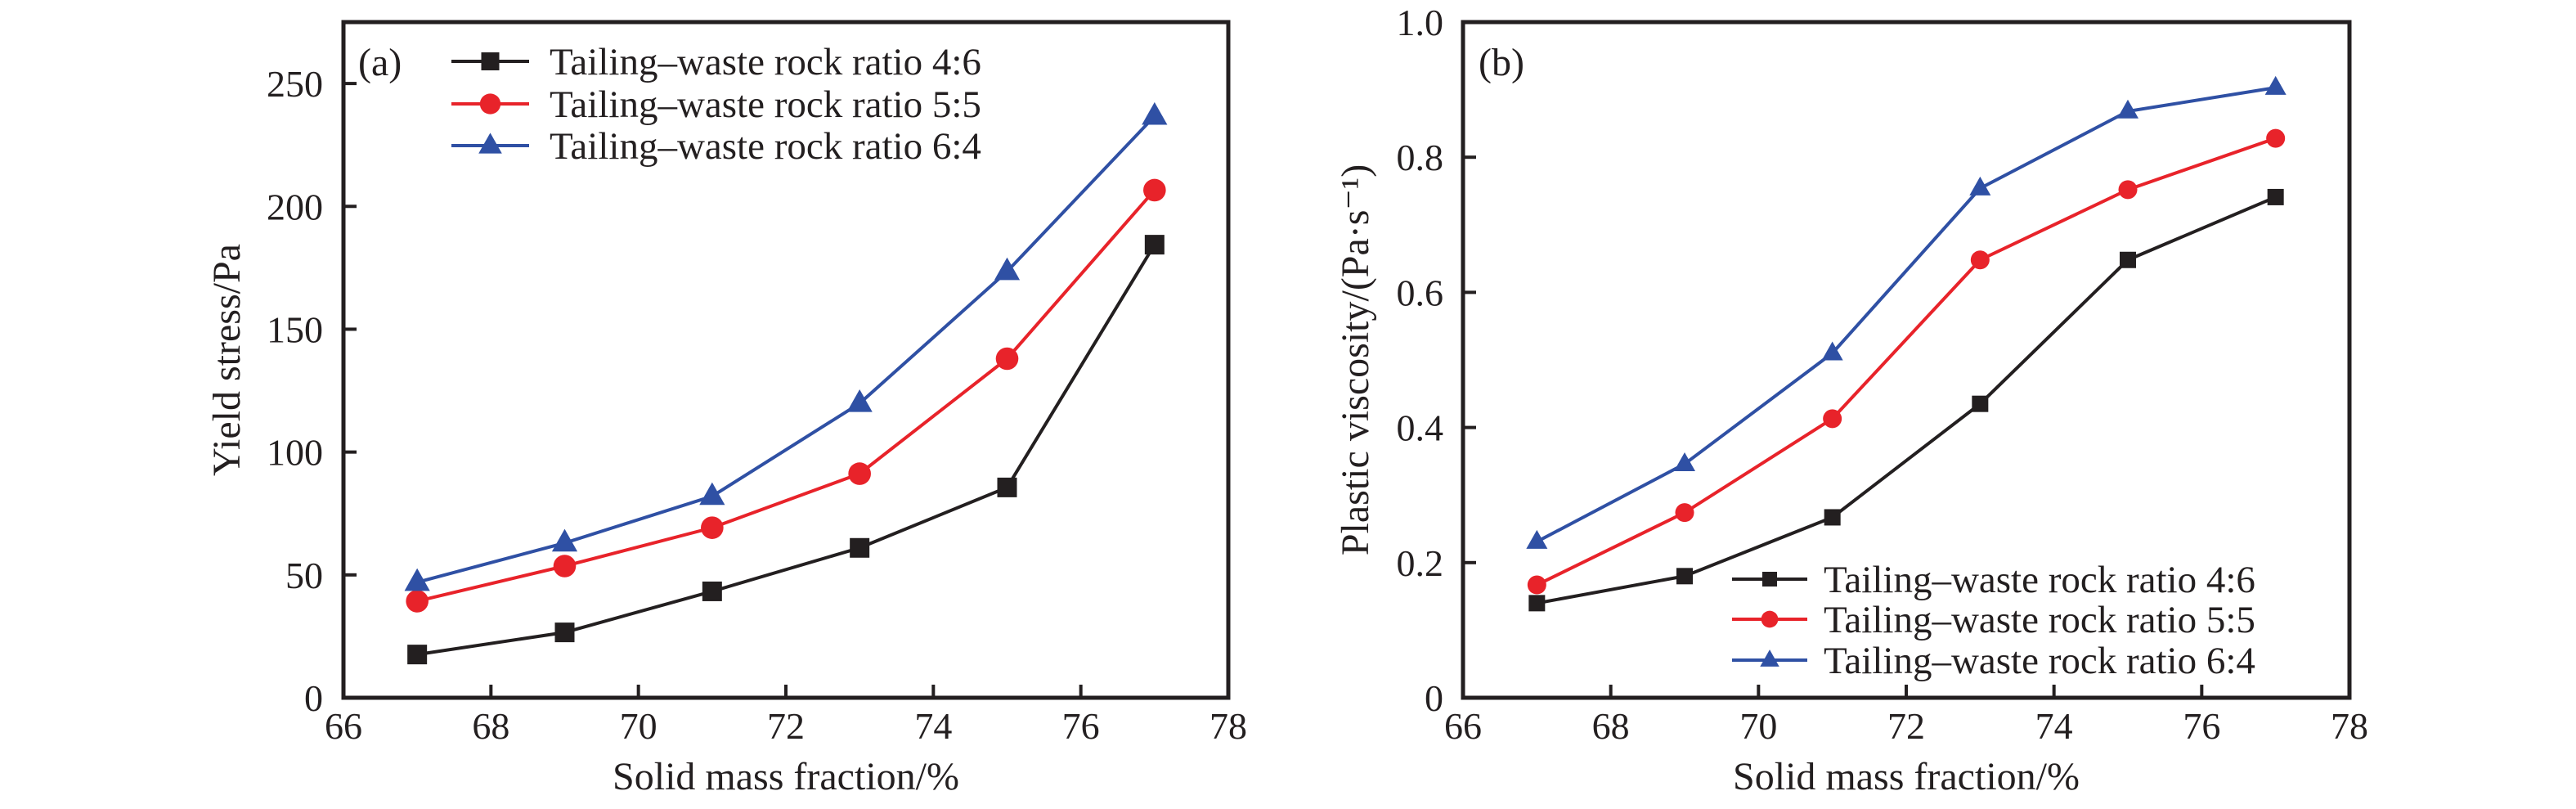 This screenshot has height=809, width=2576. Describe the element at coordinates (1420, 292) in the screenshot. I see `y-tick-label: 0.6` at that location.